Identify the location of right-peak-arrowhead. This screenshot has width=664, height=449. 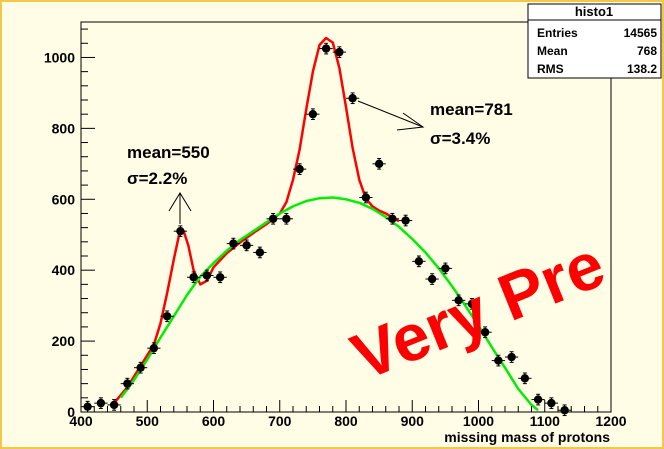
(410, 121).